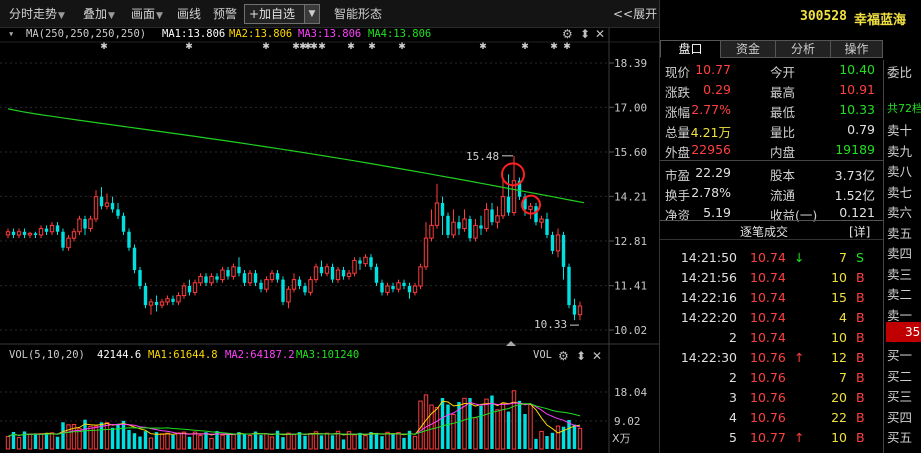 Image resolution: width=921 pixels, height=453 pixels. What do you see at coordinates (857, 109) in the screenshot?
I see `quote-value: 10.33` at bounding box center [857, 109].